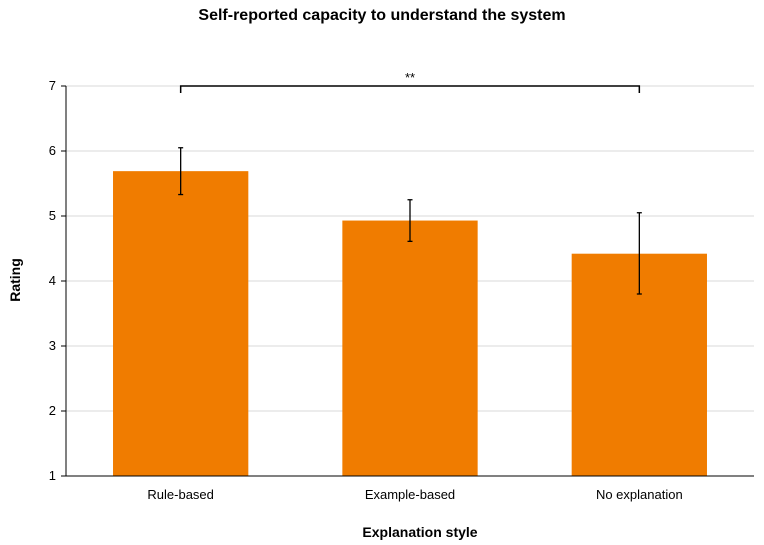 Image resolution: width=764 pixels, height=545 pixels. I want to click on x-tick-label: Example-based, so click(410, 494).